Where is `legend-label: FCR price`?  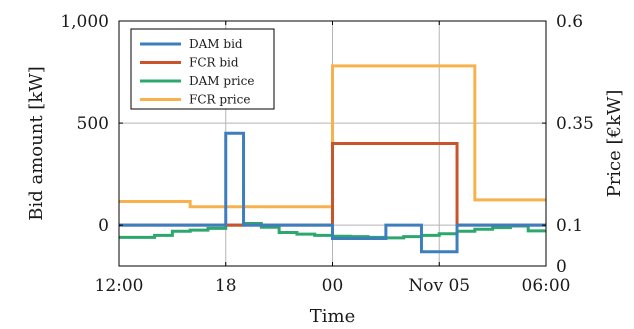
legend-label: FCR price is located at coordinates (219, 100).